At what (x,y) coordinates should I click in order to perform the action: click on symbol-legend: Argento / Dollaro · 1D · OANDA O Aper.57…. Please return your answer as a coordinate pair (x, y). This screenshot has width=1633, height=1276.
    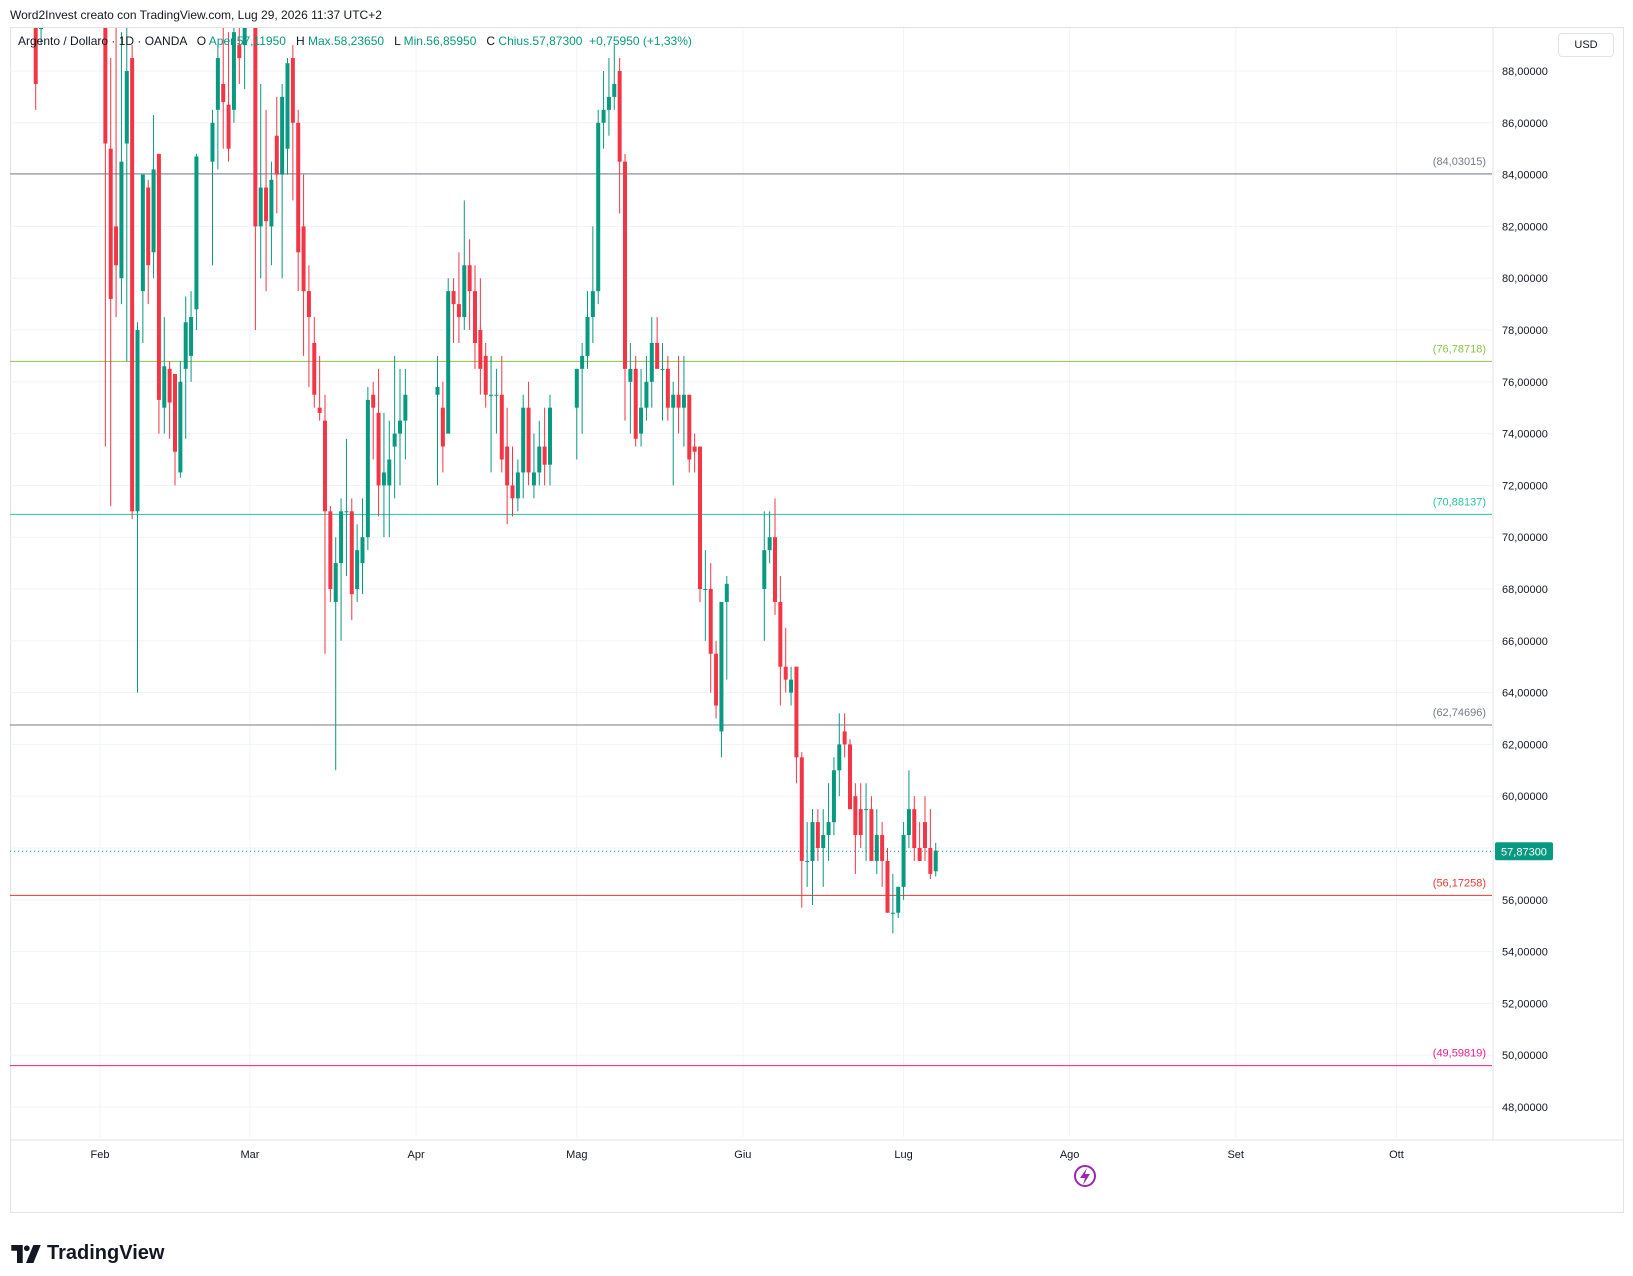
    Looking at the image, I should click on (355, 41).